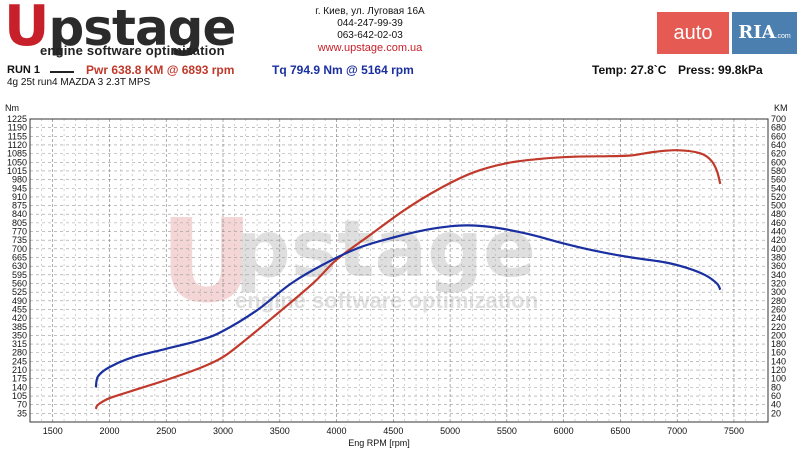  What do you see at coordinates (160, 70) in the screenshot?
I see `power-readout: Pwr 638.8 KM @ 6893 rpm` at bounding box center [160, 70].